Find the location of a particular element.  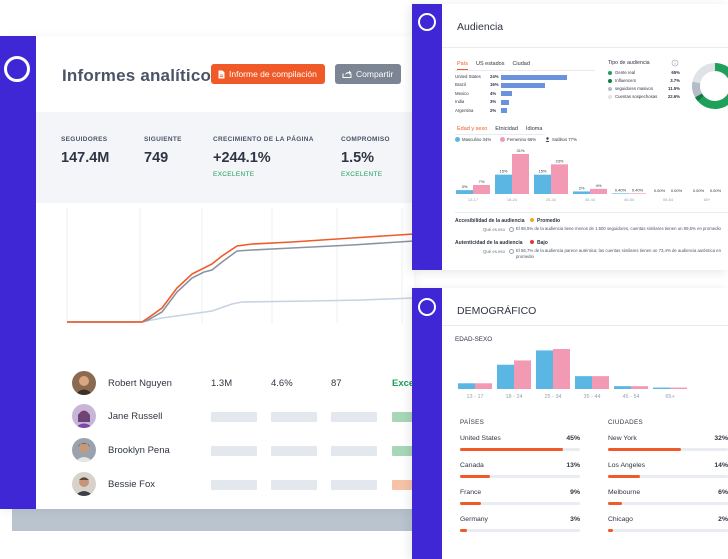

compile-report-button: Informe de compilación is located at coordinates (268, 74).